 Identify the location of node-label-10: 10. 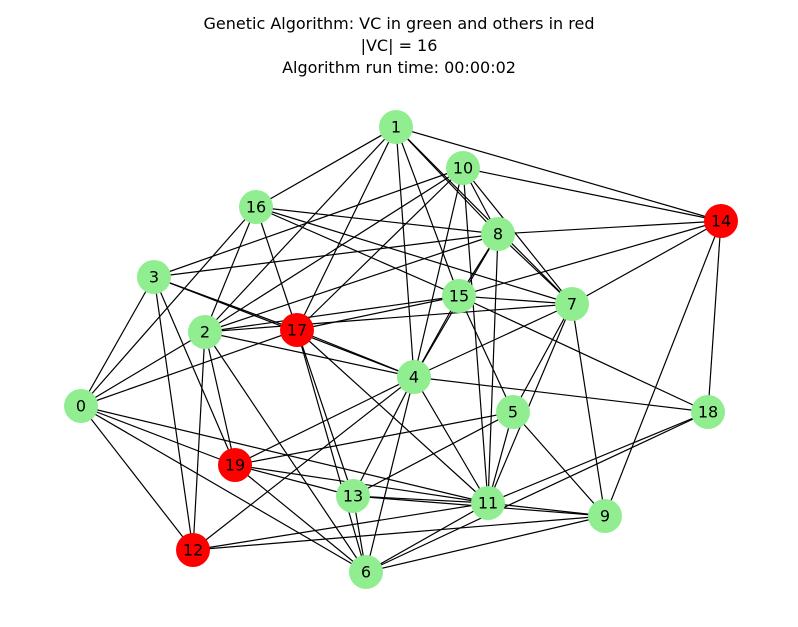
(463, 168).